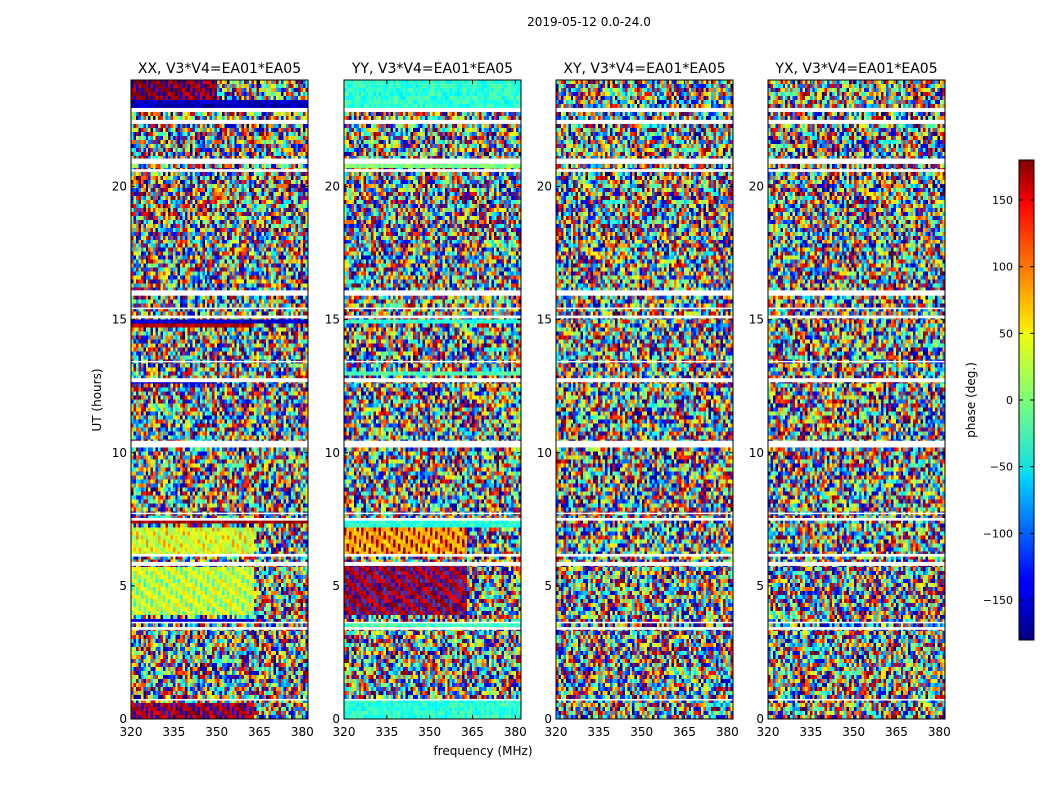 The height and width of the screenshot is (800, 1050). What do you see at coordinates (482, 751) in the screenshot?
I see `x-axis-label: frequency (MHz)` at bounding box center [482, 751].